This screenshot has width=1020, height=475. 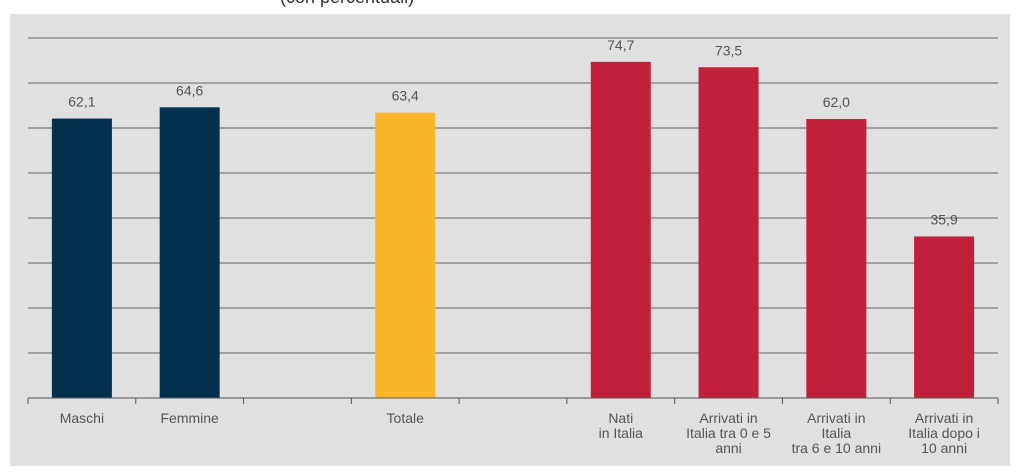 I want to click on data-label: 63,4, so click(x=405, y=96).